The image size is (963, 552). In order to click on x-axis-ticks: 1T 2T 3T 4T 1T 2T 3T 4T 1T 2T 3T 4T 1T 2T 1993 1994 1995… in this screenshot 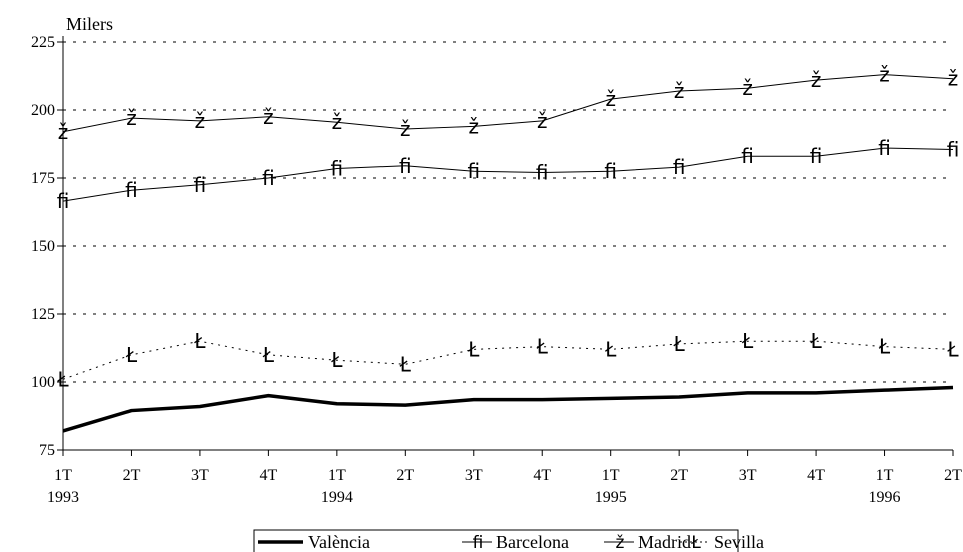, I will do `click(504, 478)`.